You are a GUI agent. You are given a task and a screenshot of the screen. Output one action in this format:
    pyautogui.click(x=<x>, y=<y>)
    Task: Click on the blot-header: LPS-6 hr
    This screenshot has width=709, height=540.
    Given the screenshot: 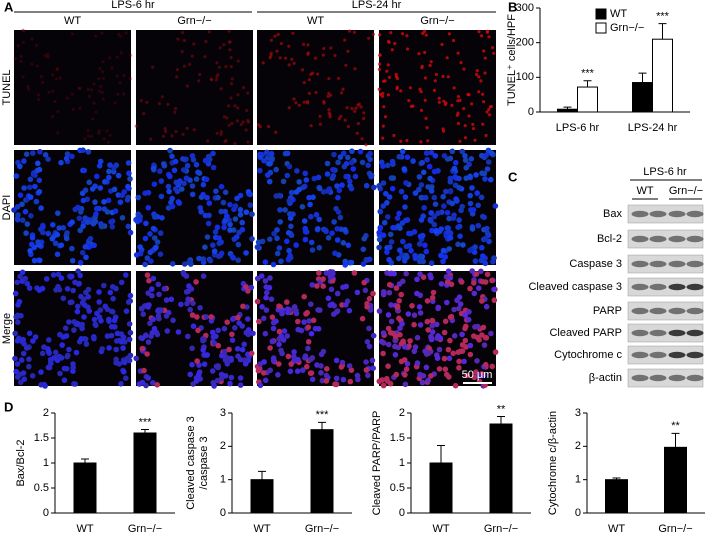 What is the action you would take?
    pyautogui.click(x=665, y=172)
    